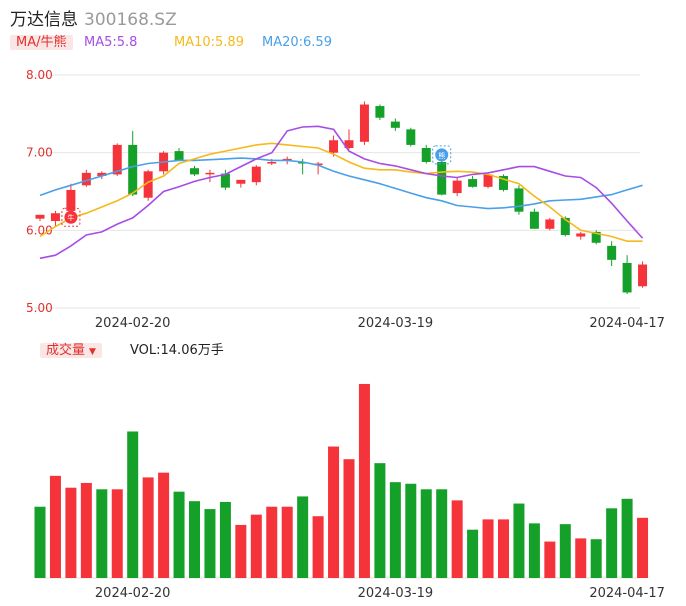 This screenshot has height=606, width=686. What do you see at coordinates (209, 42) in the screenshot?
I see `ma10-label: MA10:5.89` at bounding box center [209, 42].